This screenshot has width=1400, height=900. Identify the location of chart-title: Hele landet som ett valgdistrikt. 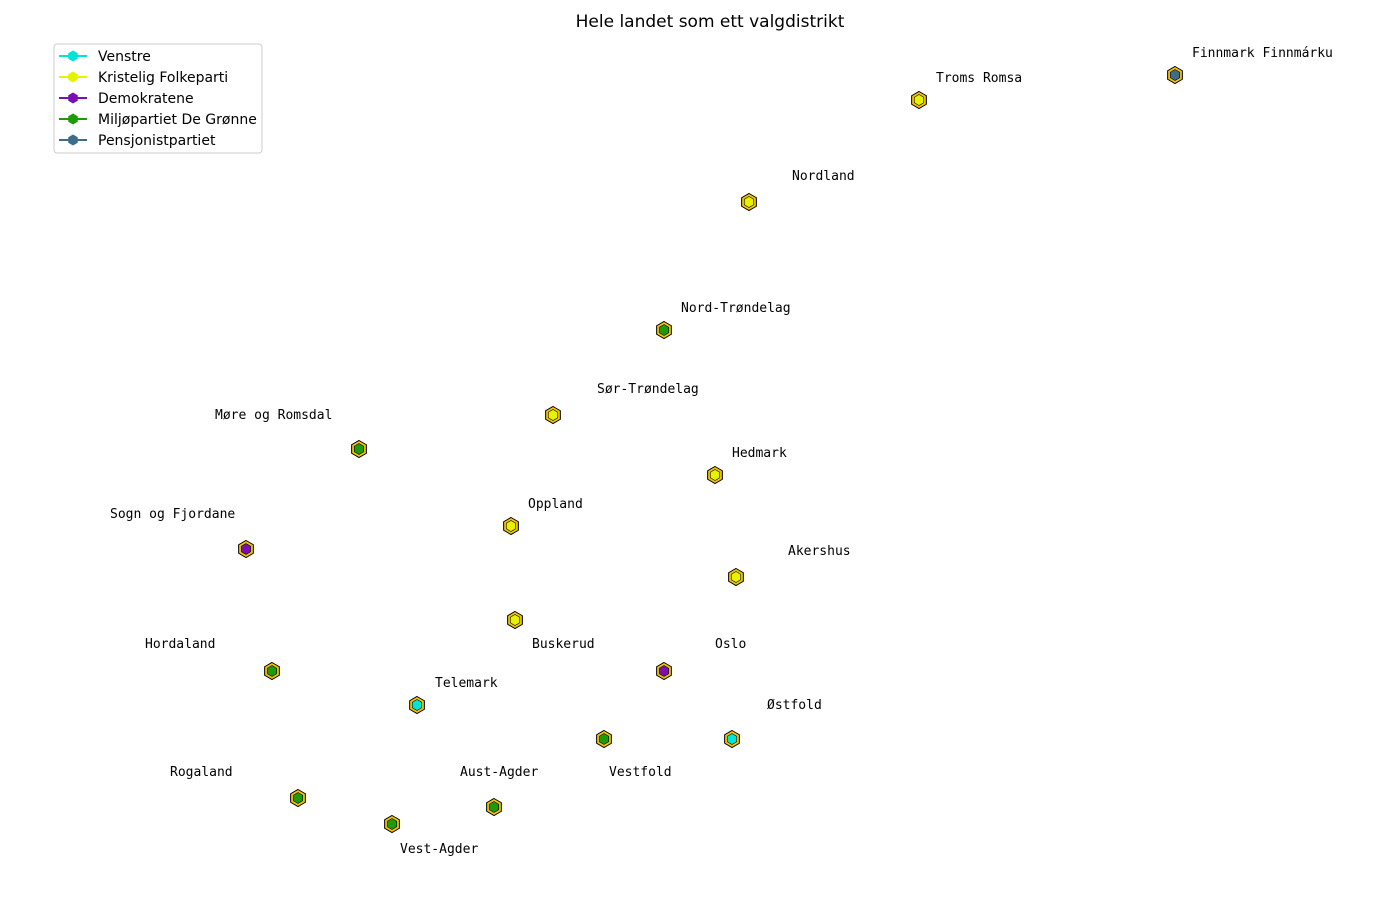
(710, 22).